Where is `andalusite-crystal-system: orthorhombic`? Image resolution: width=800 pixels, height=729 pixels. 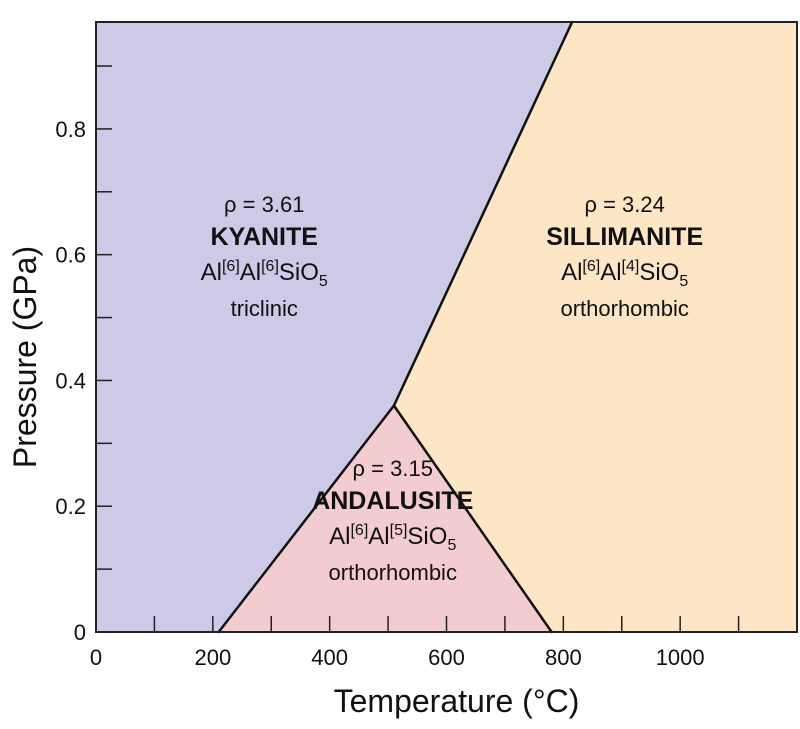 andalusite-crystal-system: orthorhombic is located at coordinates (393, 572).